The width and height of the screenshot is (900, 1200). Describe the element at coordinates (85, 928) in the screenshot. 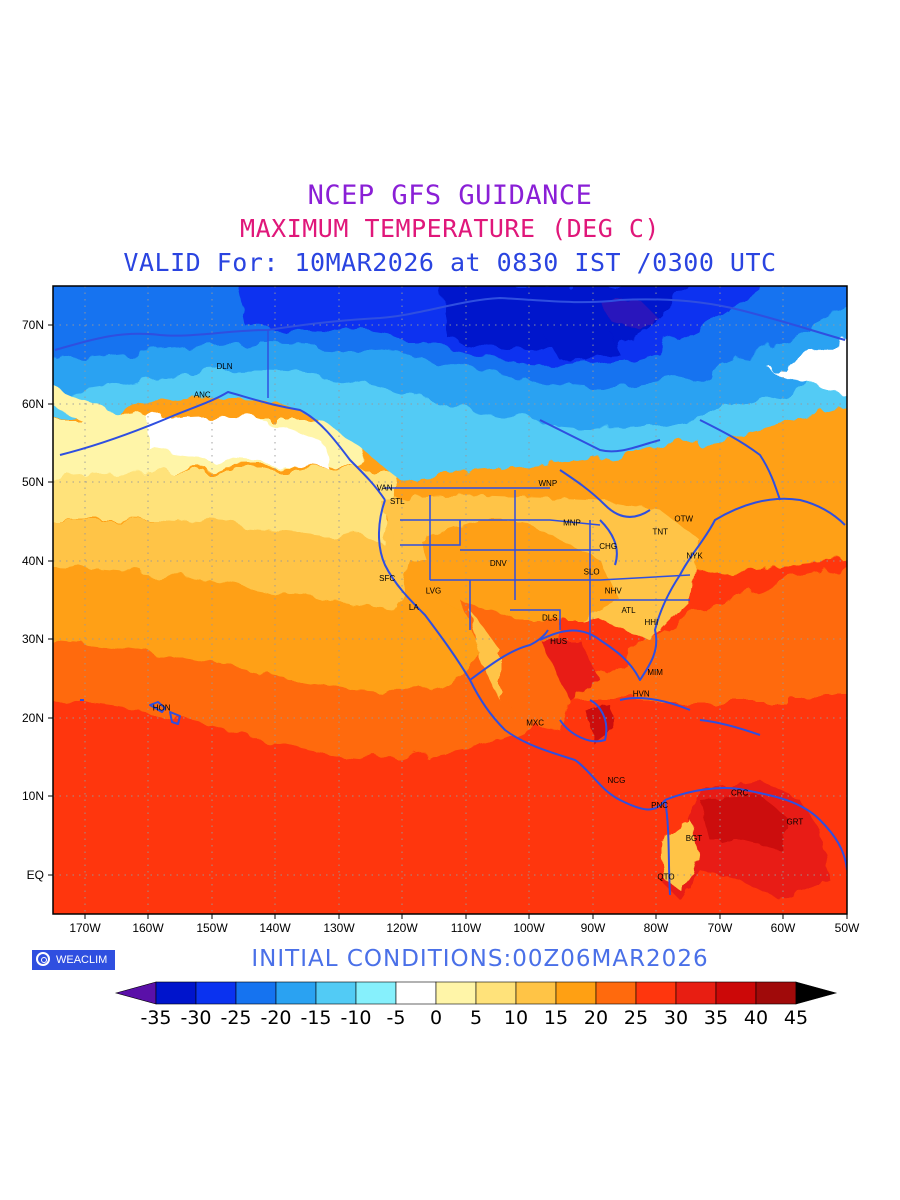

I see `lon-label: 170W` at that location.